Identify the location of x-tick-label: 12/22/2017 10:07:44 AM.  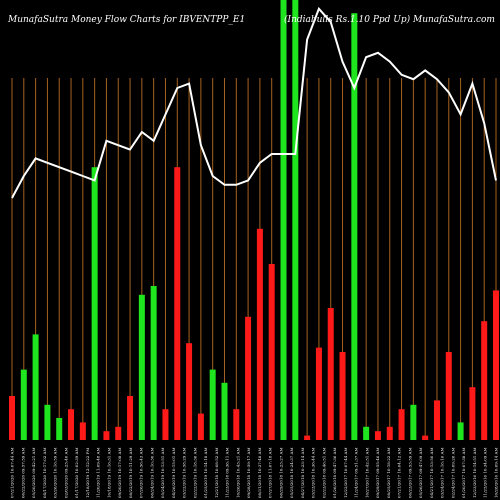
(345, 472).